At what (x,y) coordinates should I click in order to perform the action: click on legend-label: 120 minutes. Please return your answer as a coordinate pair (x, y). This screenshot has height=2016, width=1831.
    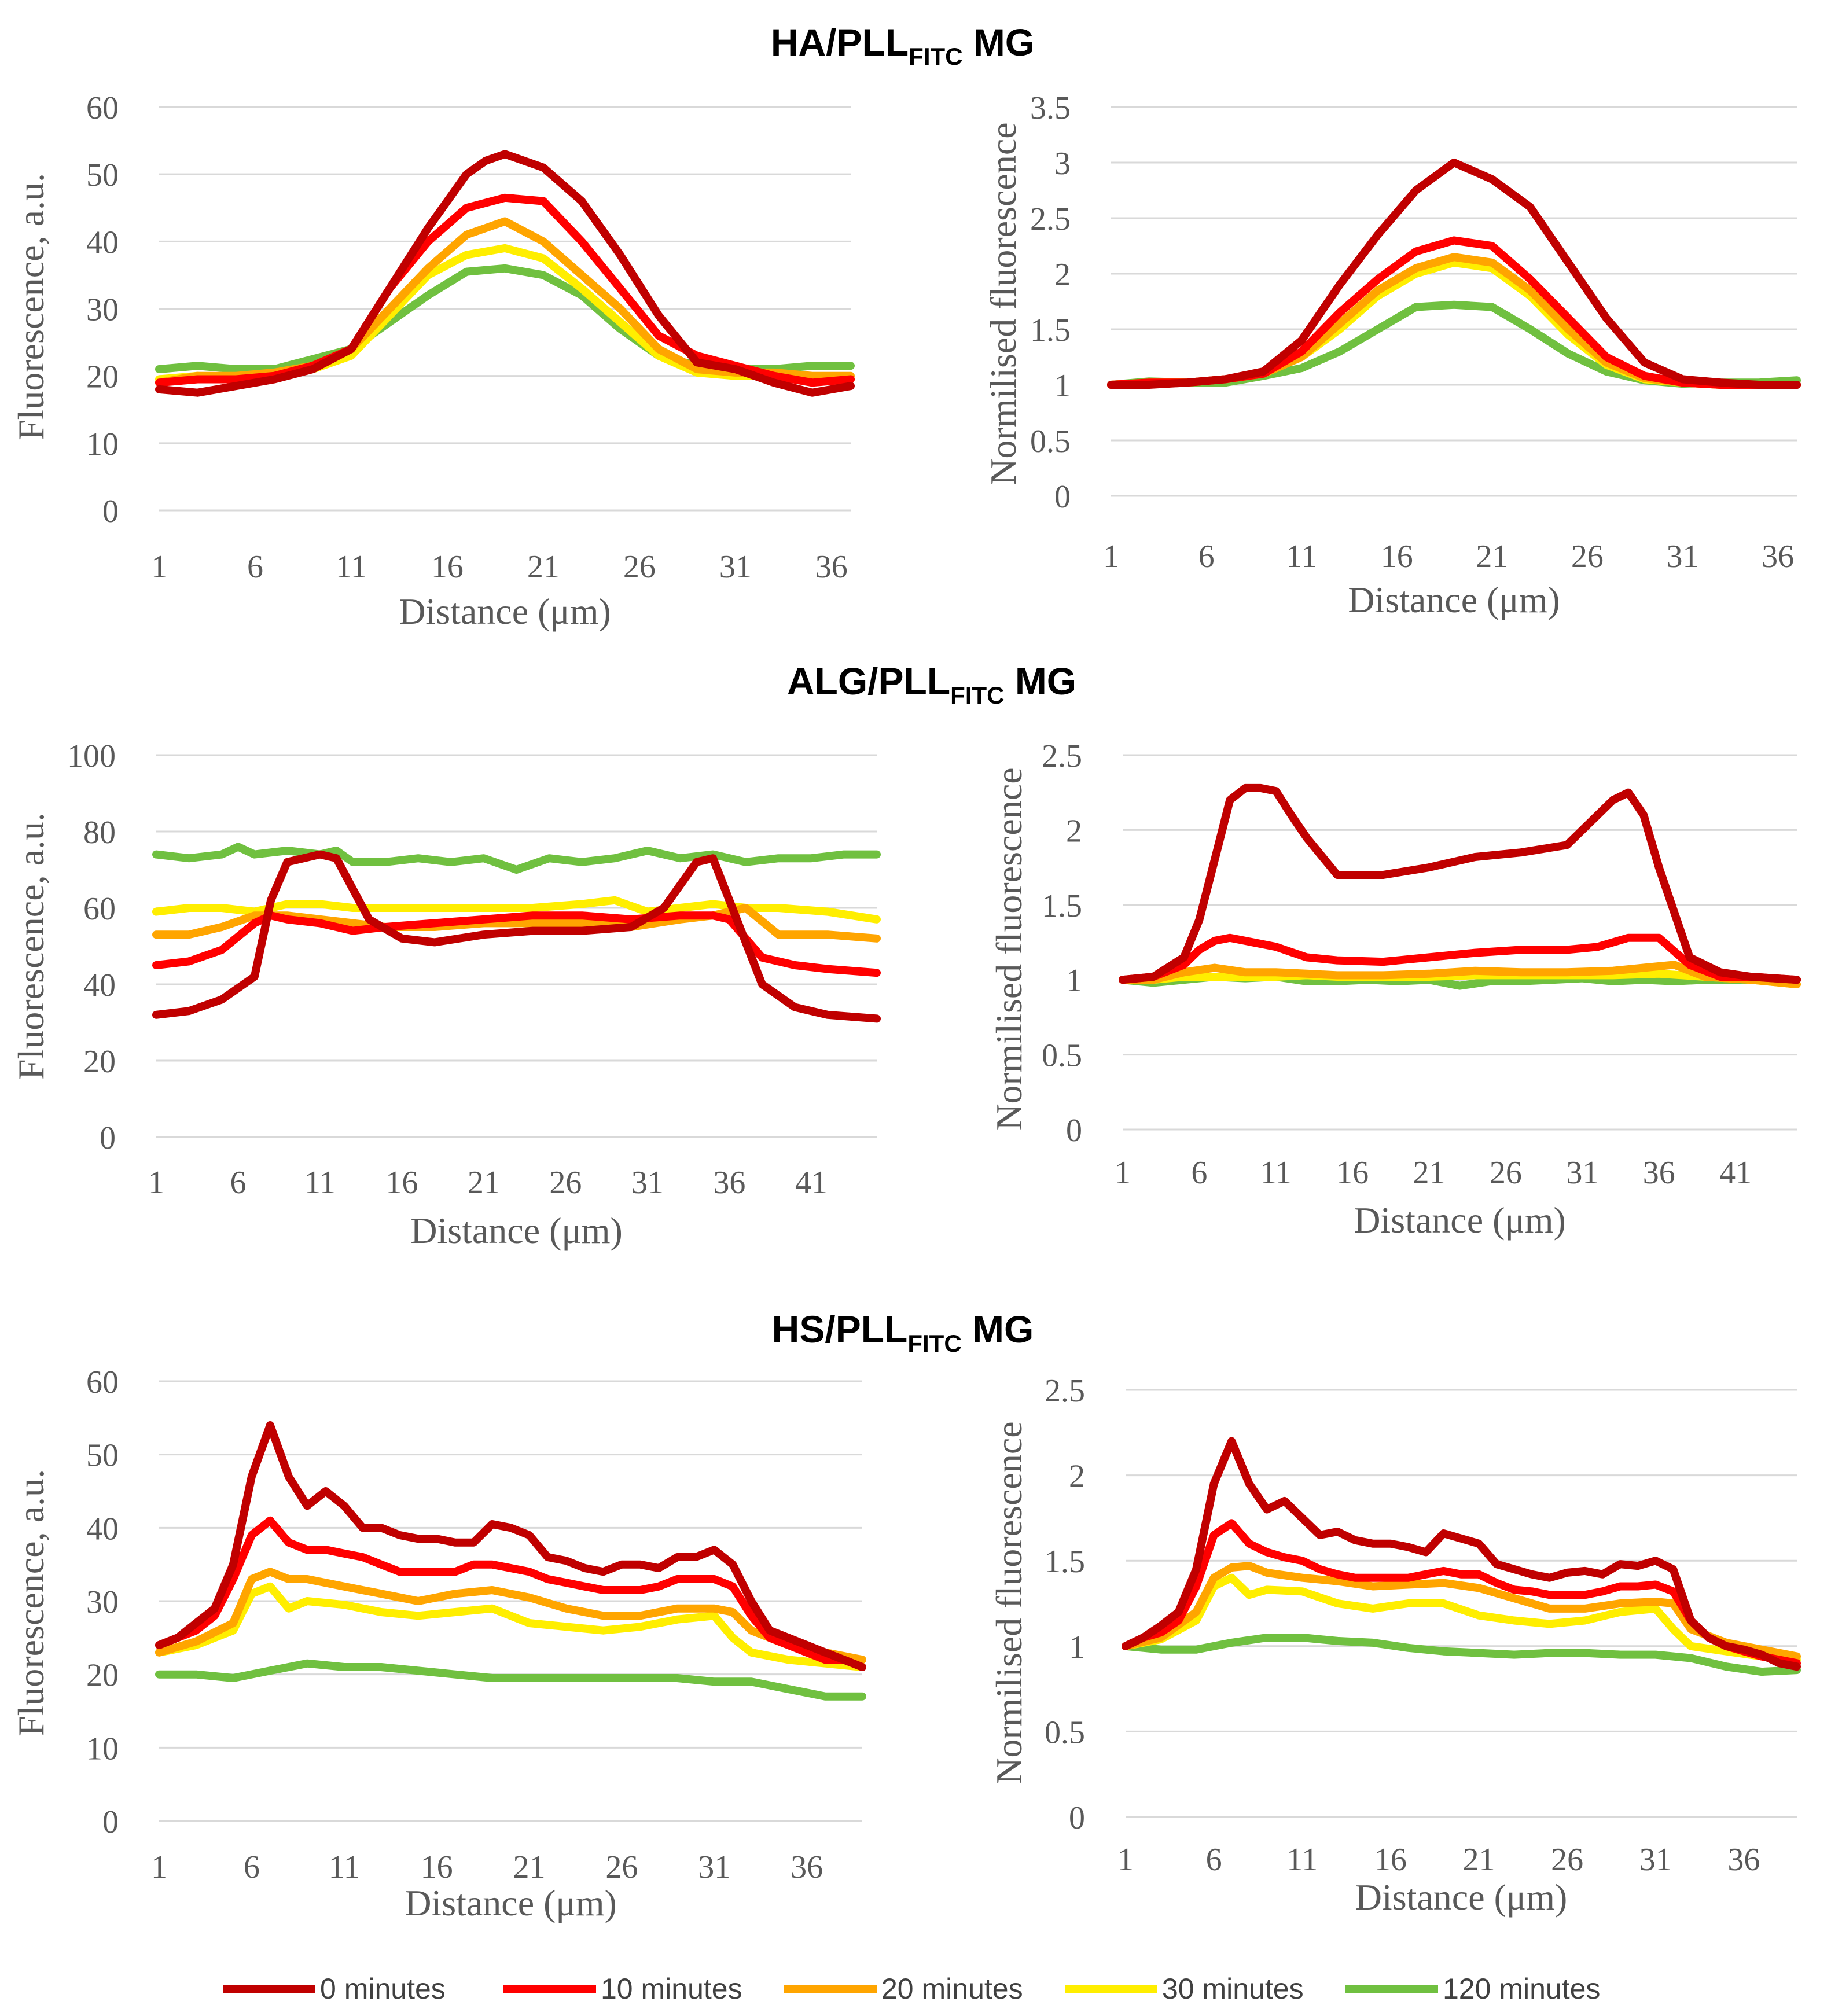
    Looking at the image, I should click on (1521, 1989).